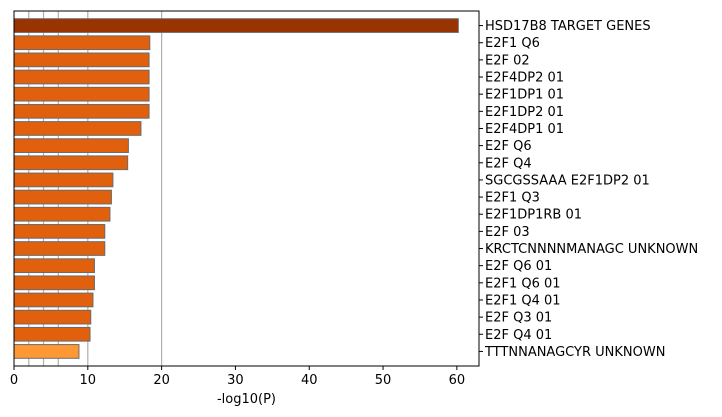  Describe the element at coordinates (568, 26) in the screenshot. I see `category-label-0: HSD17B8 TARGET GENES` at that location.